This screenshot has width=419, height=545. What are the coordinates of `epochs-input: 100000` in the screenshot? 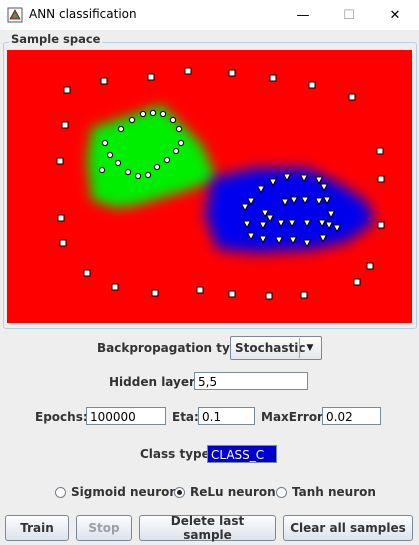 It's located at (126, 416).